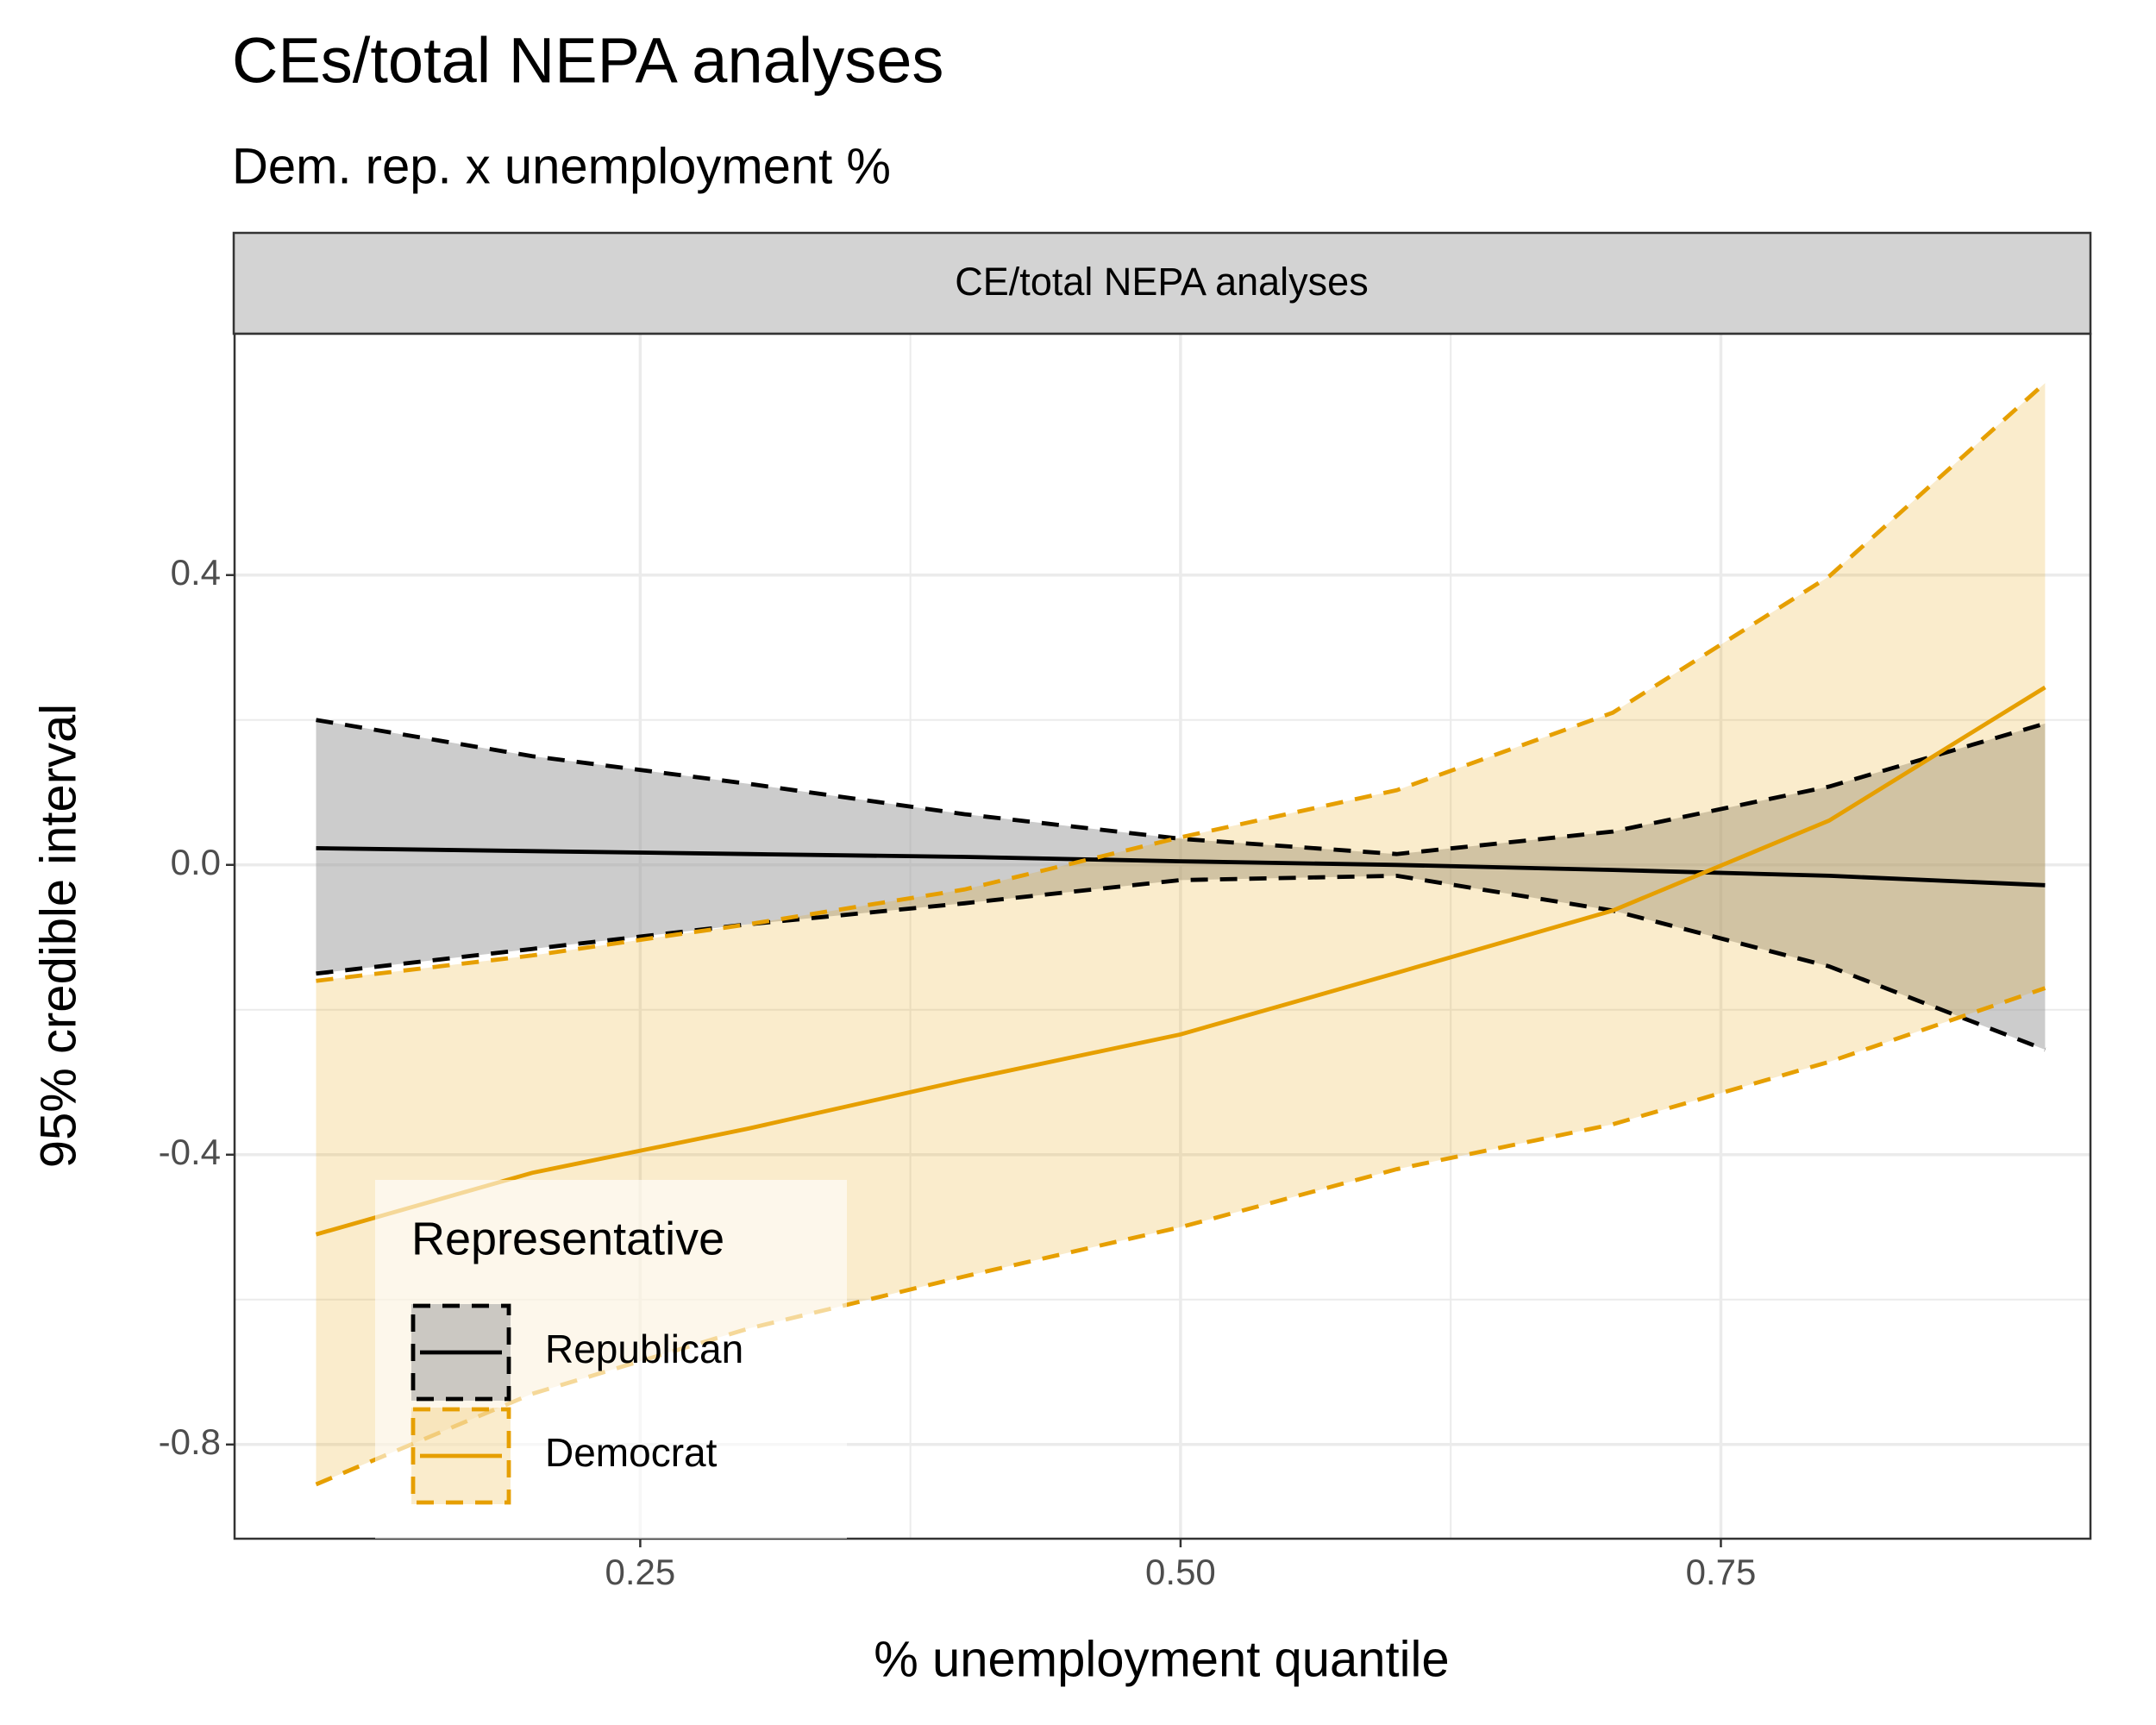 The height and width of the screenshot is (1725, 2156). What do you see at coordinates (561, 166) in the screenshot?
I see `chart-subtitle: Dem. rep. x unemployment %` at bounding box center [561, 166].